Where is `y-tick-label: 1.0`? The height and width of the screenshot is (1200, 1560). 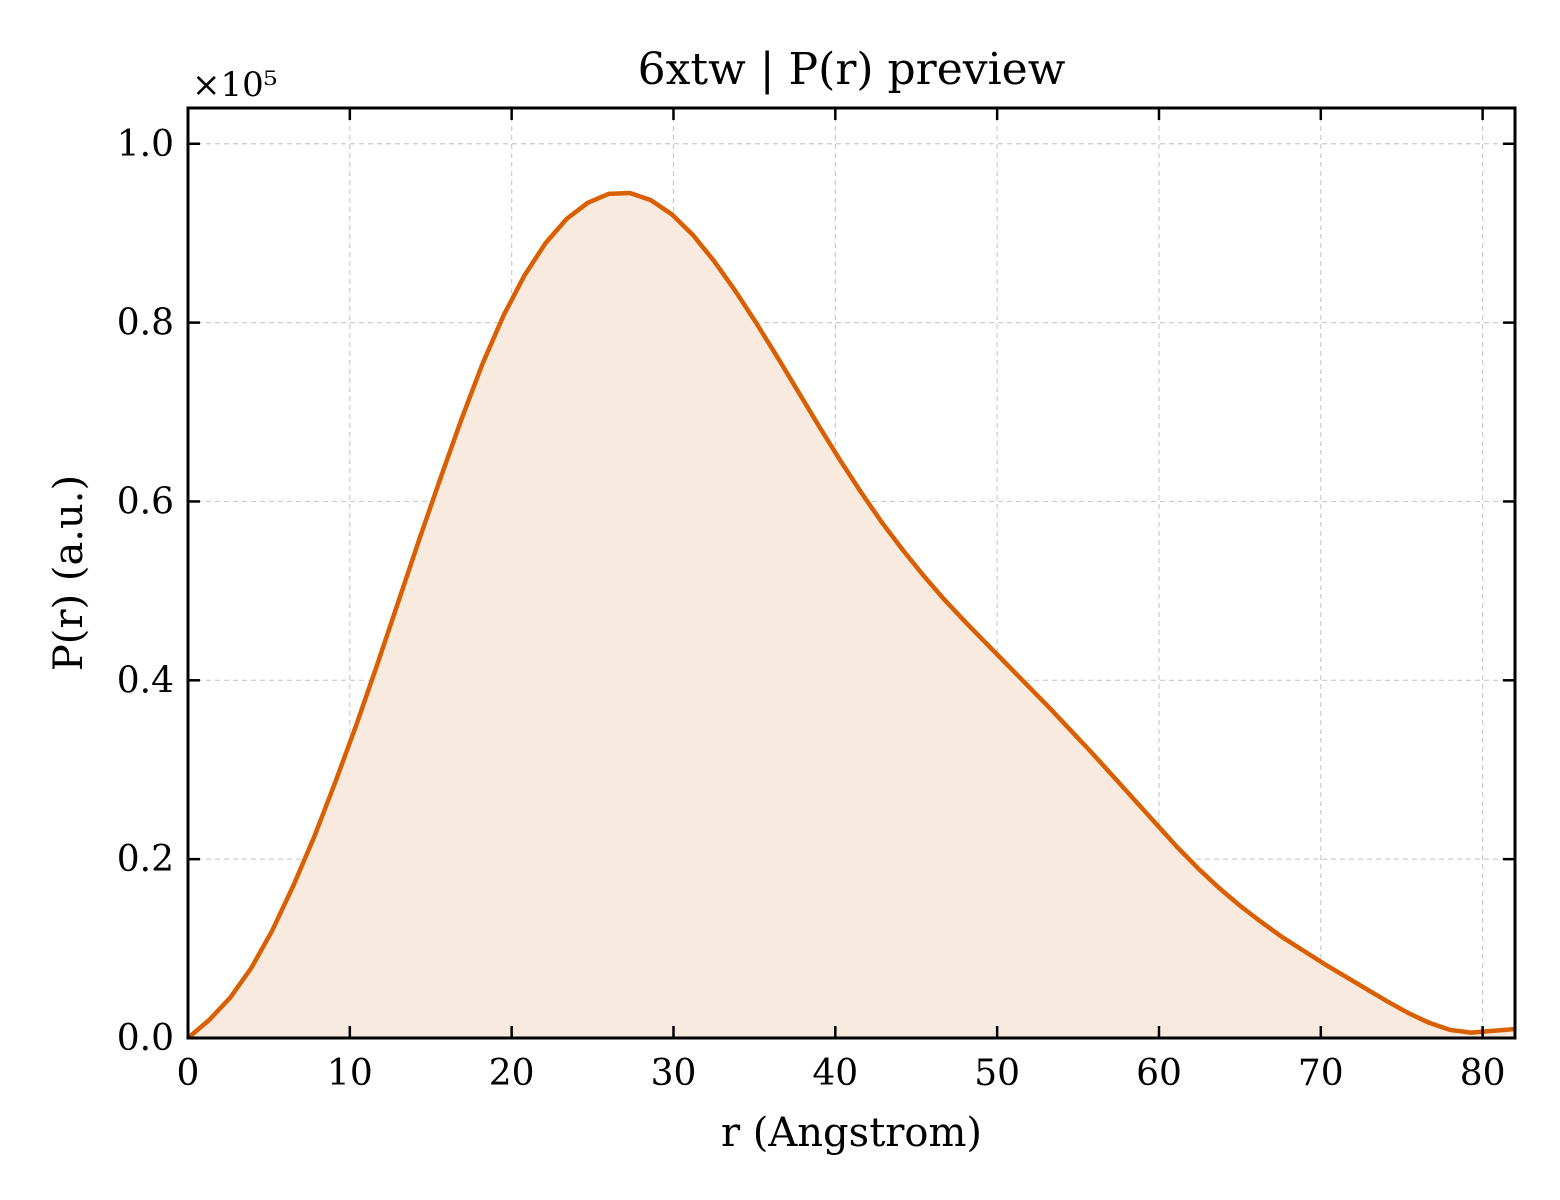
y-tick-label: 1.0 is located at coordinates (145, 144).